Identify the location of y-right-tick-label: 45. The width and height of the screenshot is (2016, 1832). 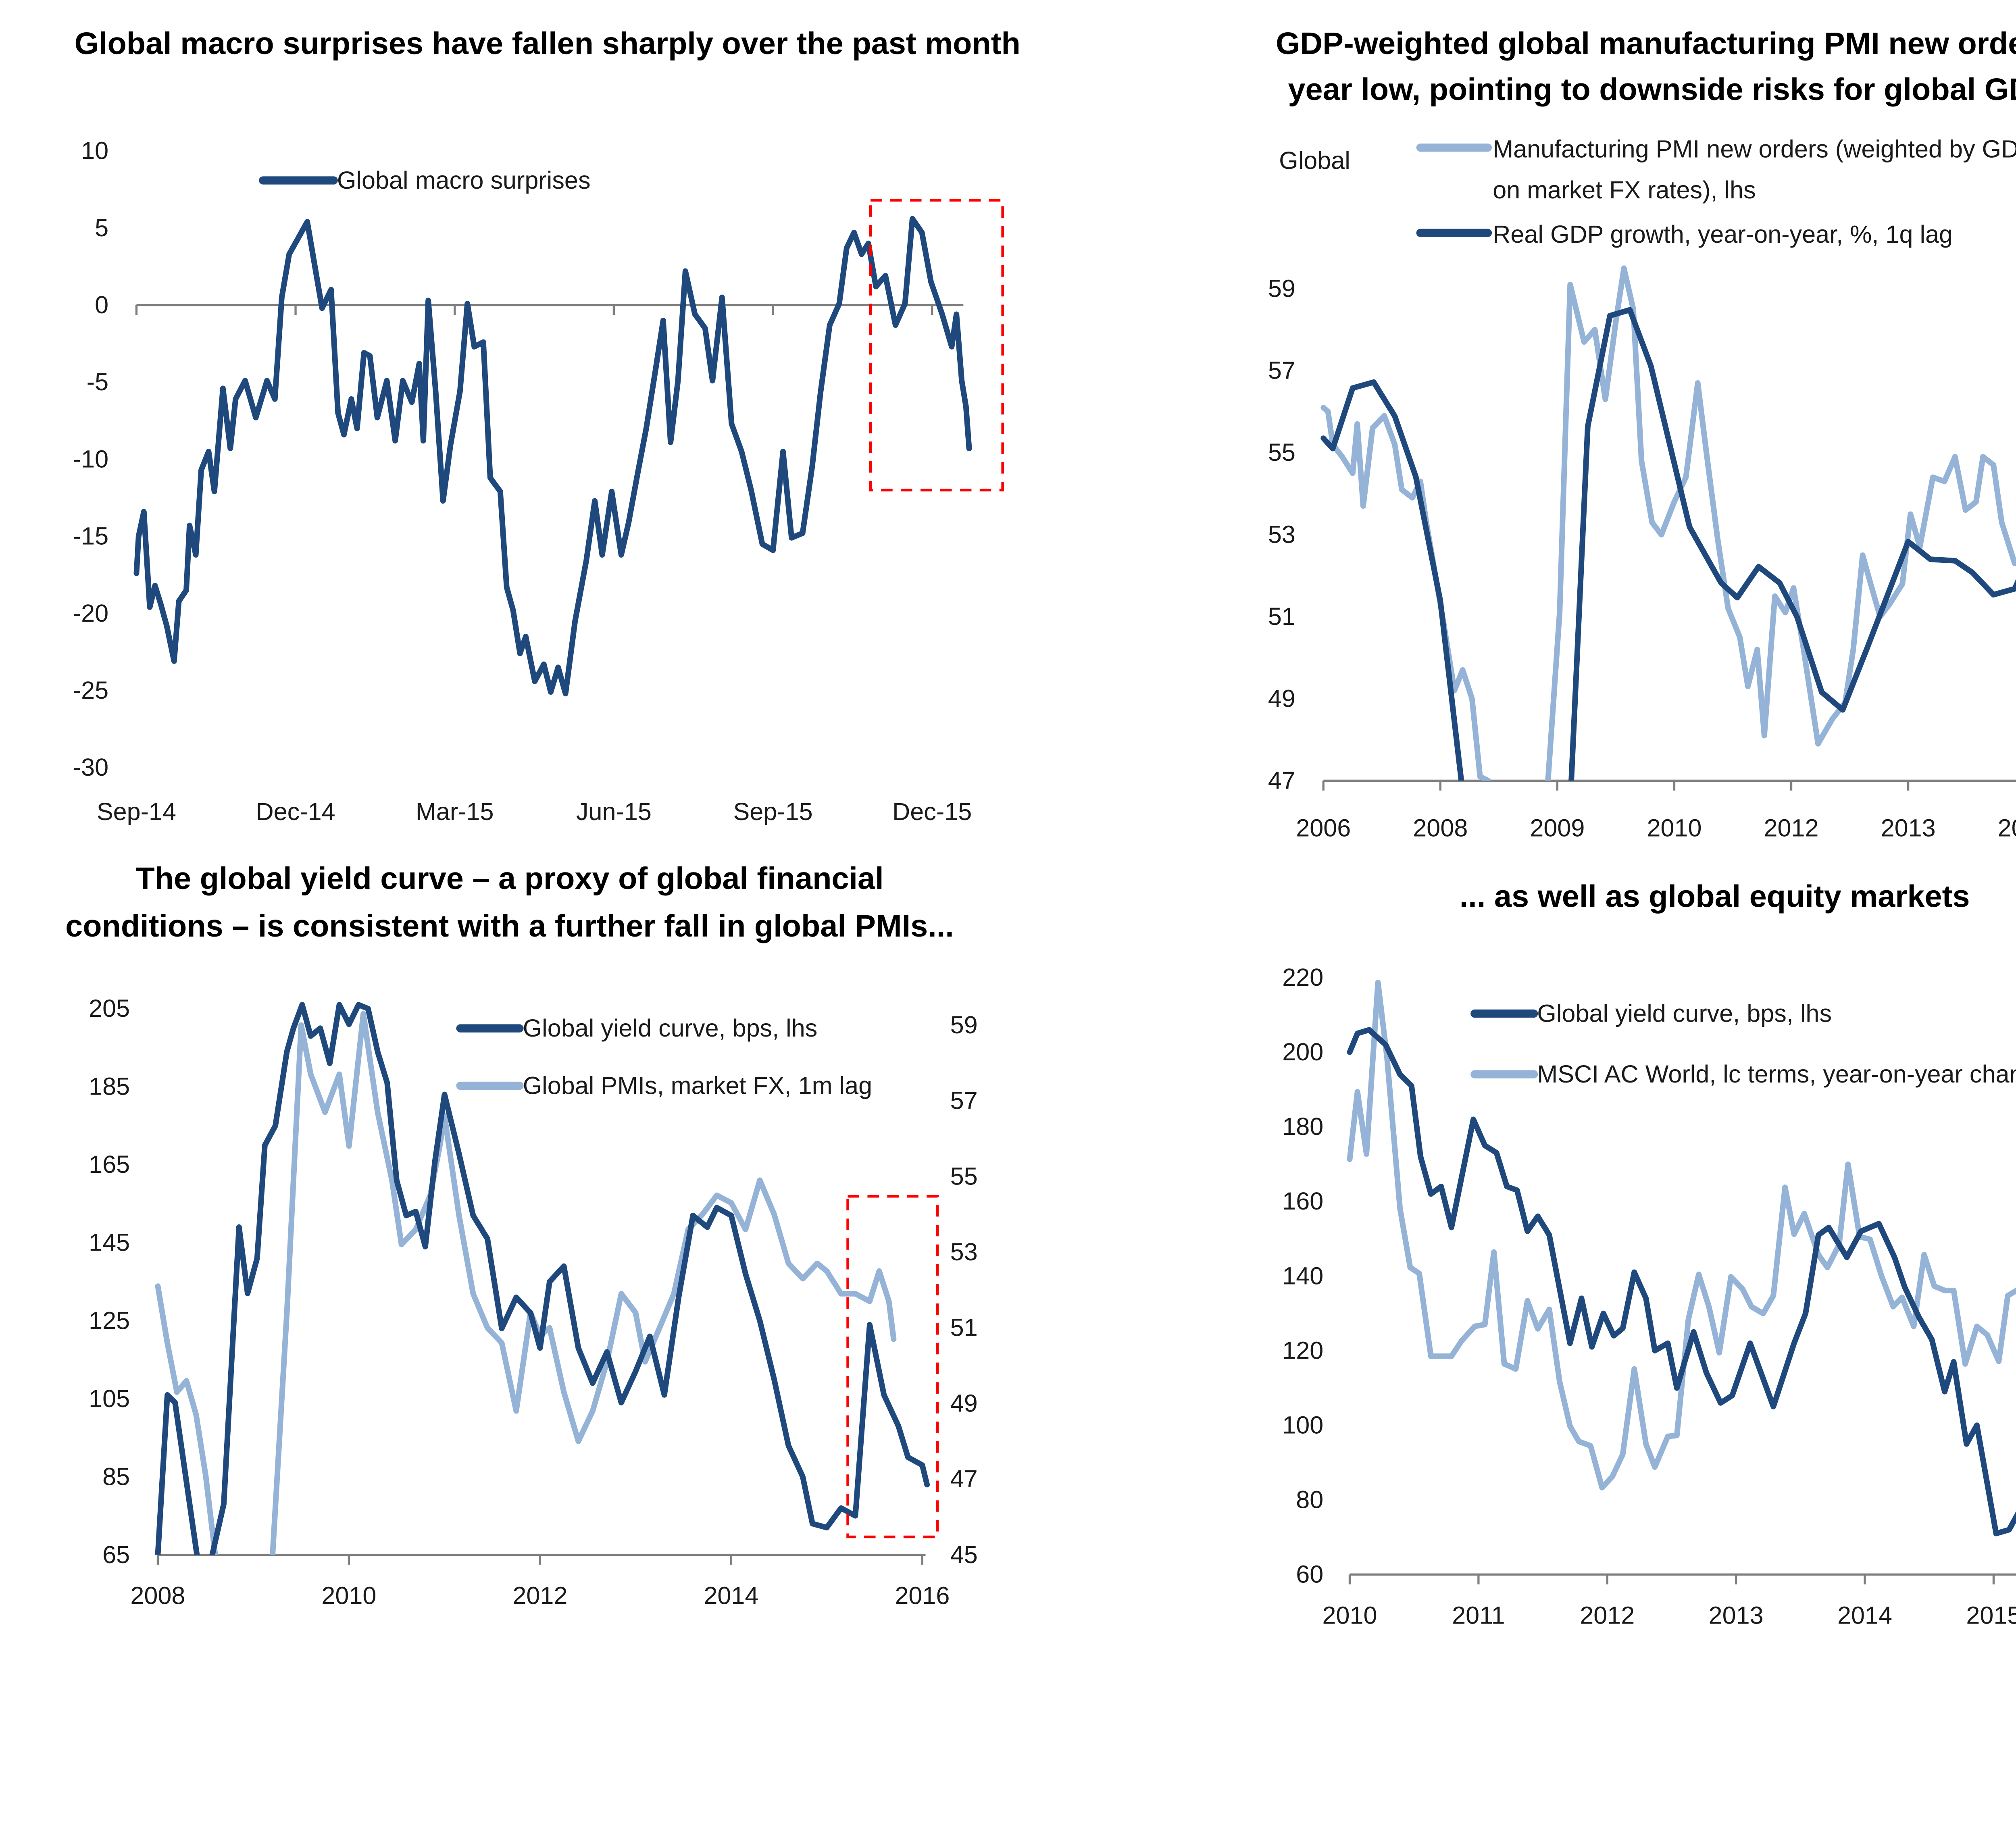
(964, 1554).